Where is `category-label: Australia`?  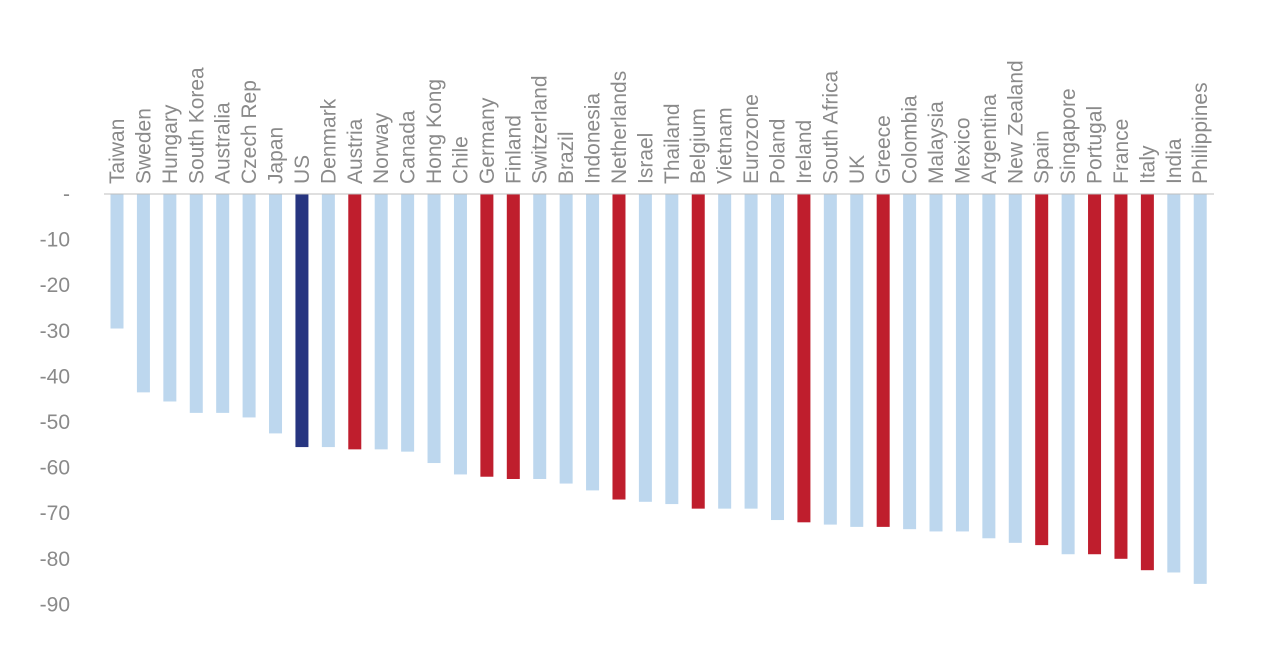 category-label: Australia is located at coordinates (223, 143).